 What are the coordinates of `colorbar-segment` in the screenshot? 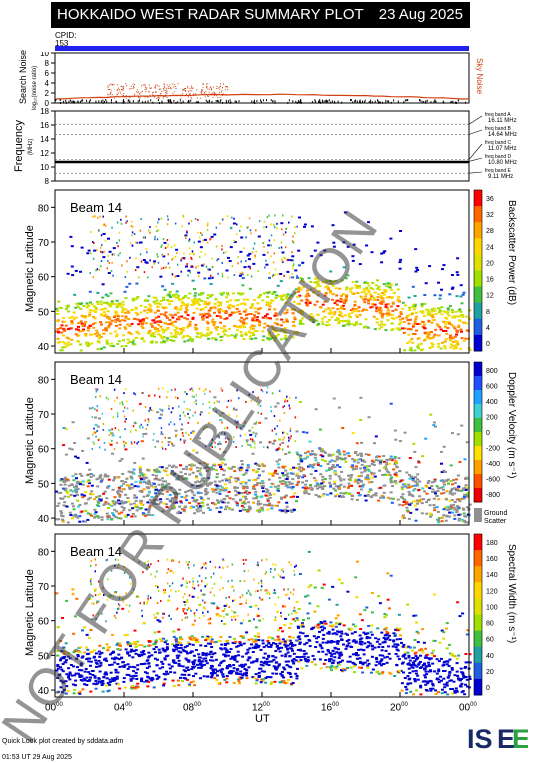 It's located at (478, 411).